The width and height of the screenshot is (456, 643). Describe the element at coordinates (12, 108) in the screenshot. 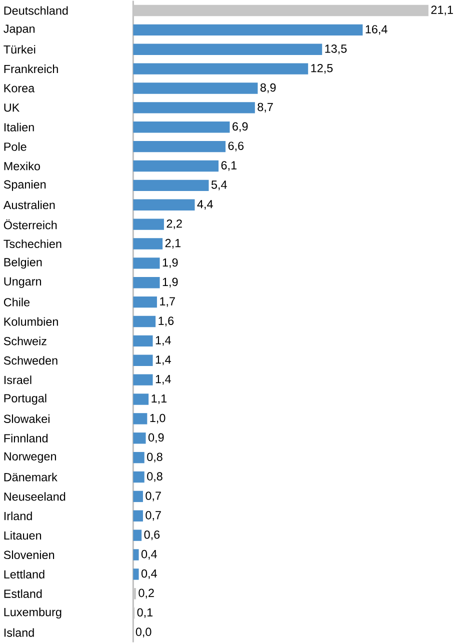

I see `y-tick-label: UK` at that location.